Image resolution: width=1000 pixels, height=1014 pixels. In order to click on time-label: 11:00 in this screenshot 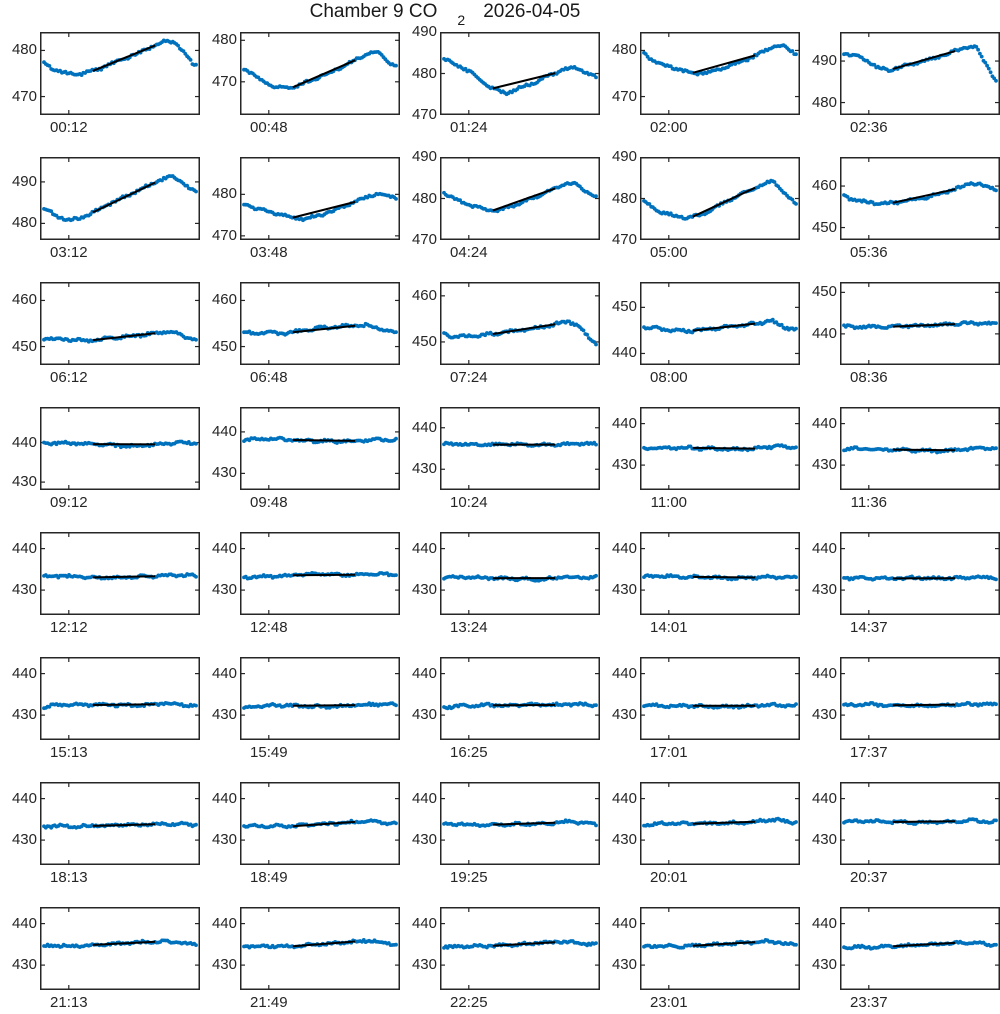, I will do `click(669, 502)`.